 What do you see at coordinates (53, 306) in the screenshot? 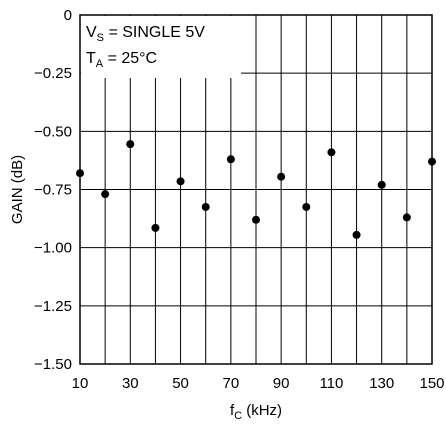
I see `y-tick-label: −1.25` at bounding box center [53, 306].